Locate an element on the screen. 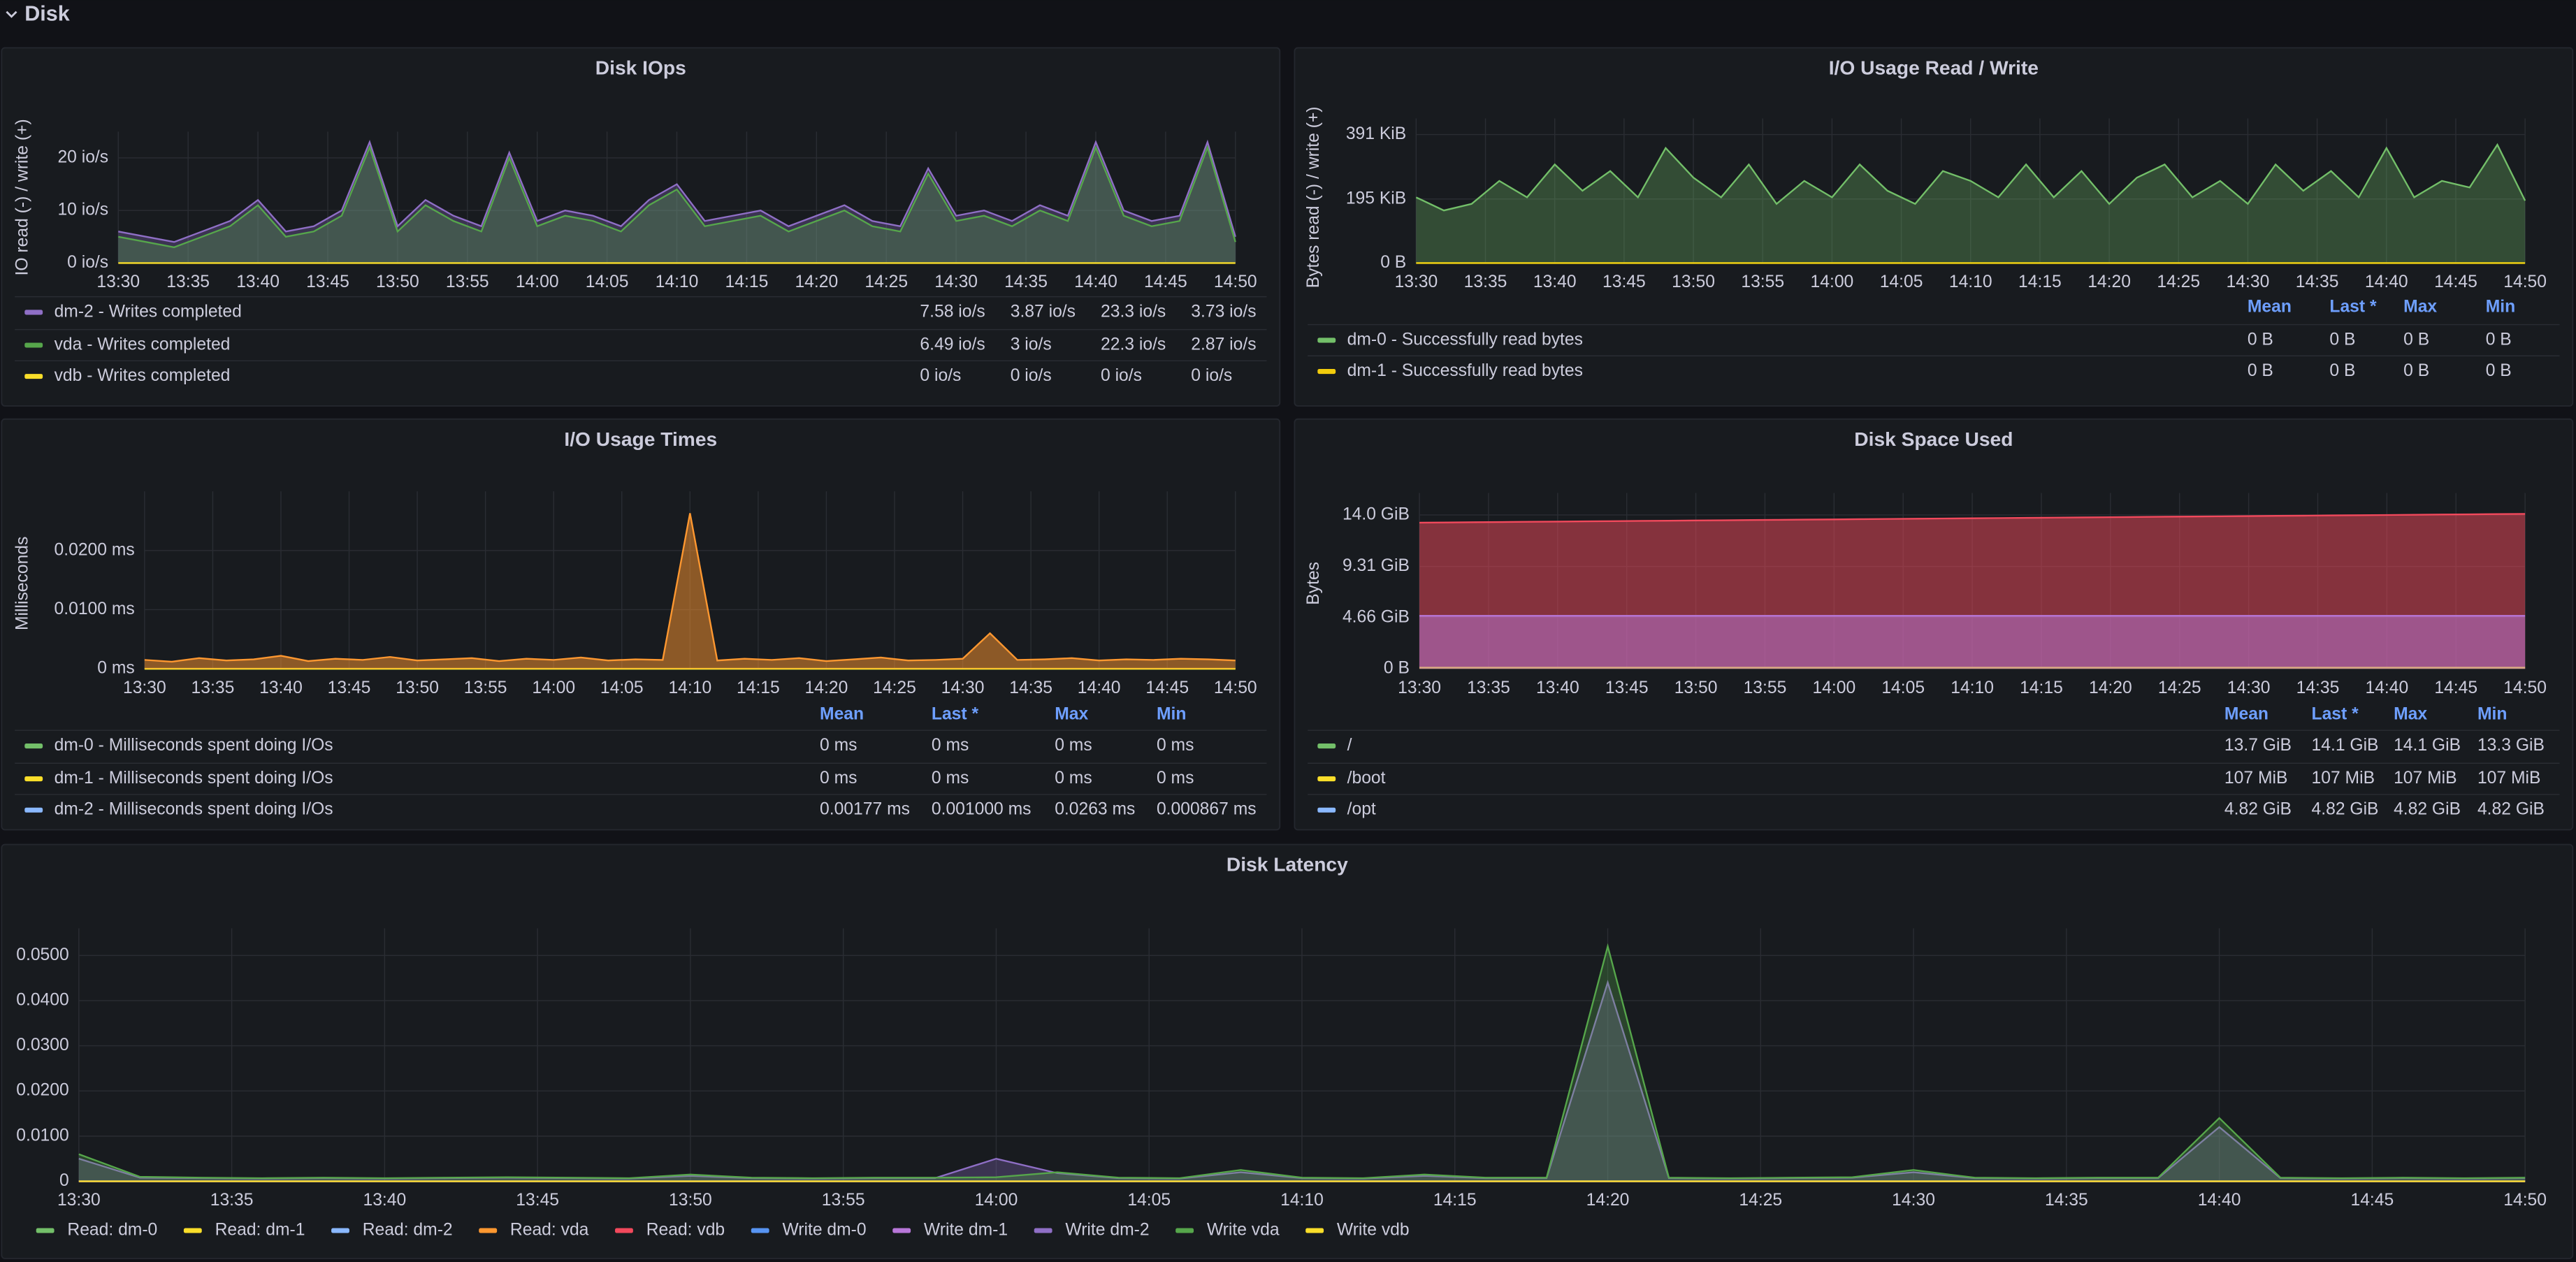 This screenshot has height=1262, width=2576. legend-label: vda - Writes completed is located at coordinates (143, 344).